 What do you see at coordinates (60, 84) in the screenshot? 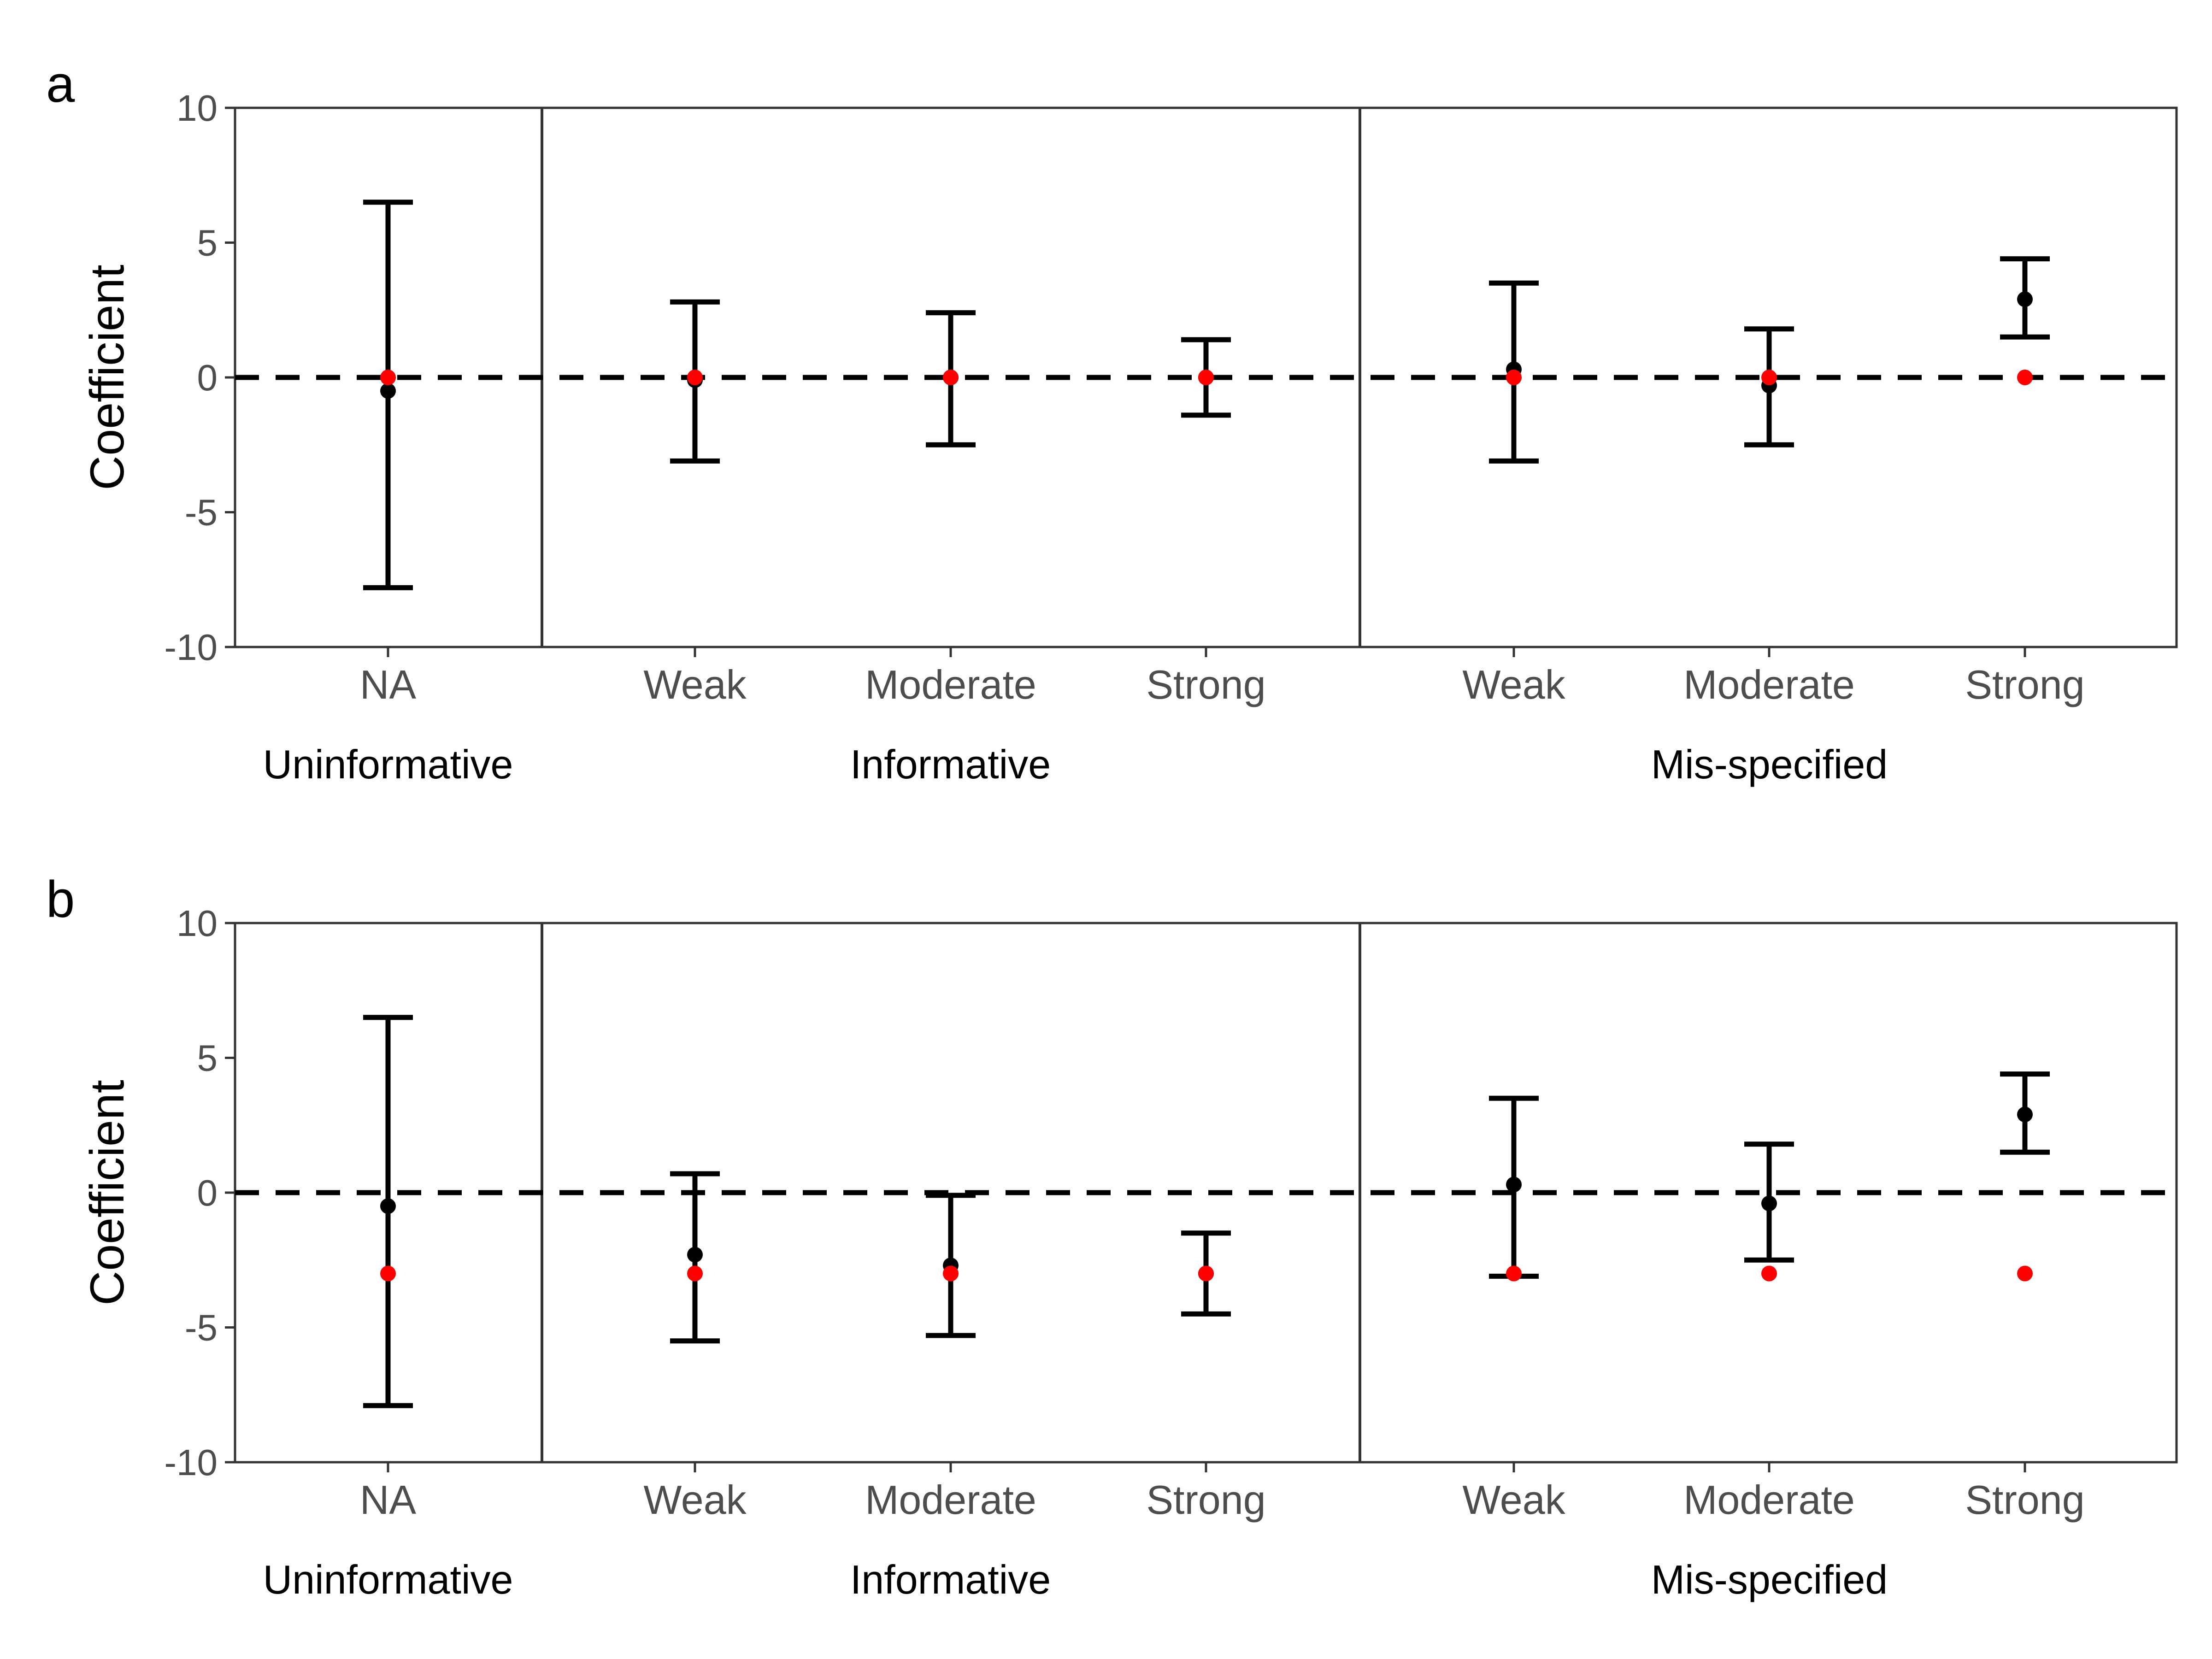
I see `panel-label: a` at bounding box center [60, 84].